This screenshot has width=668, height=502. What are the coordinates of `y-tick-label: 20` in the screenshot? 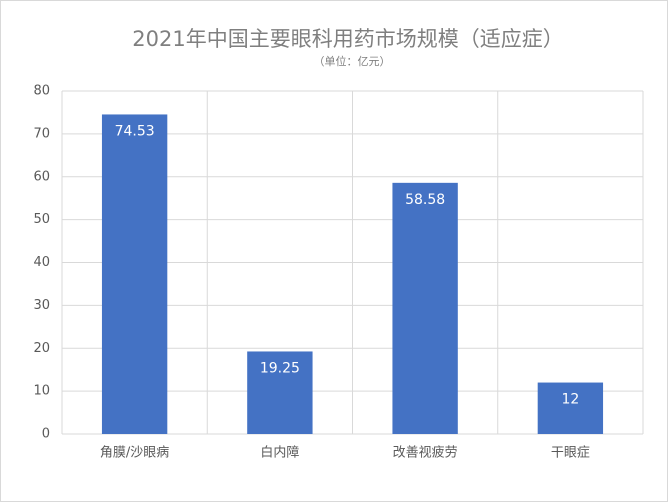 It's located at (41, 348).